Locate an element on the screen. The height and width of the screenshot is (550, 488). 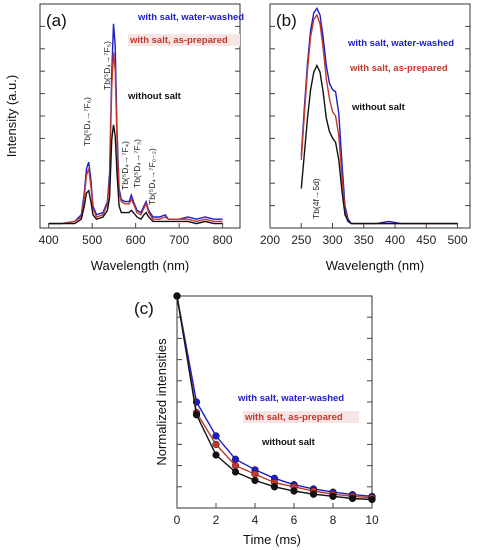
panel-c-y-label: Normalized intensities is located at coordinates (161, 402).